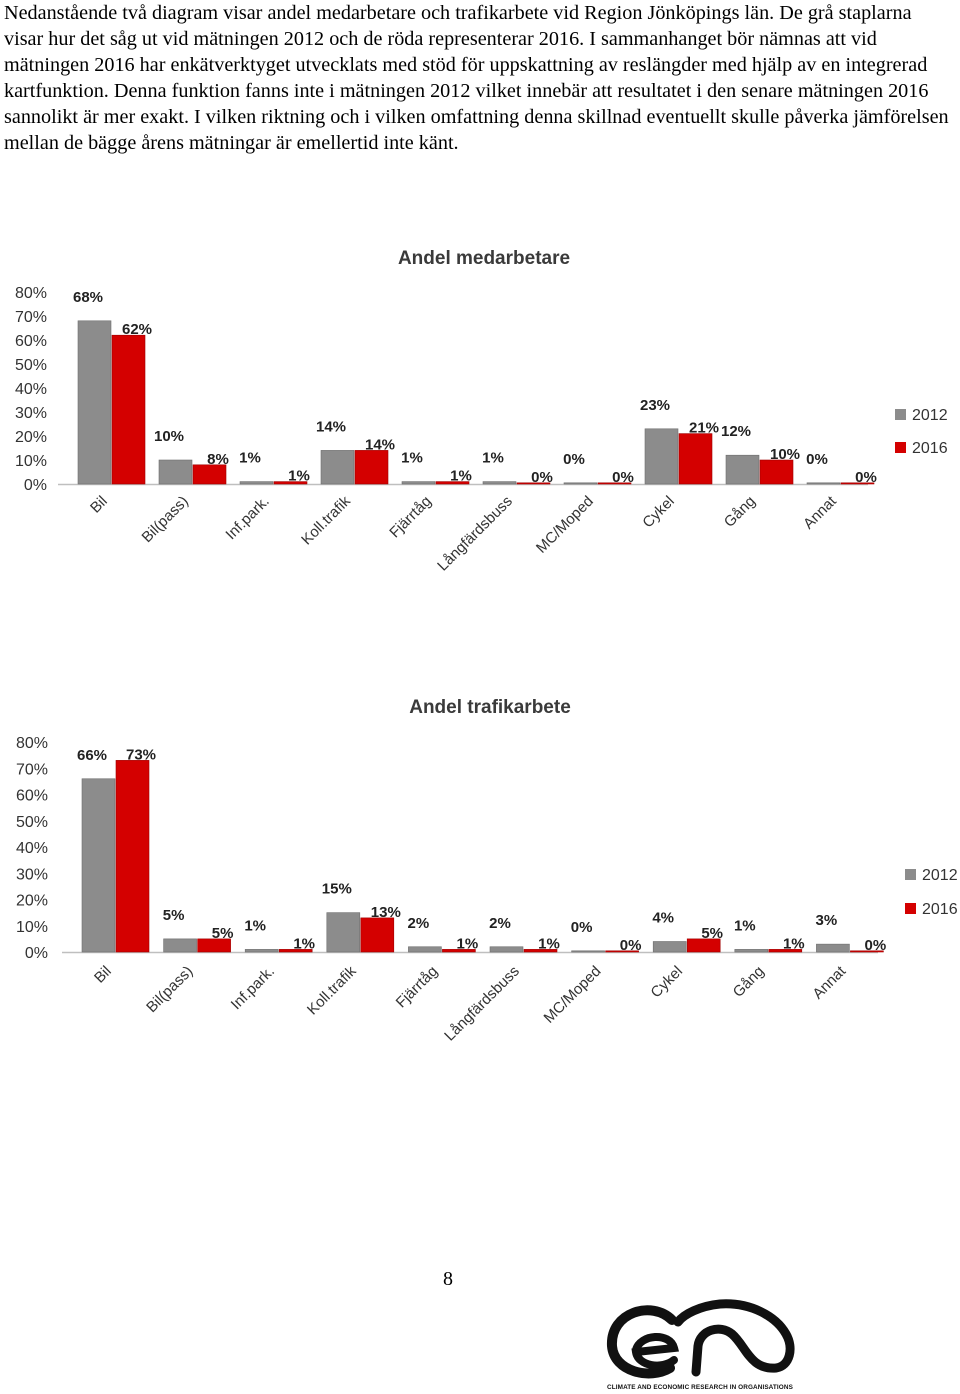 The height and width of the screenshot is (1394, 960). What do you see at coordinates (910, 908) in the screenshot?
I see `legend-swatch-2016` at bounding box center [910, 908].